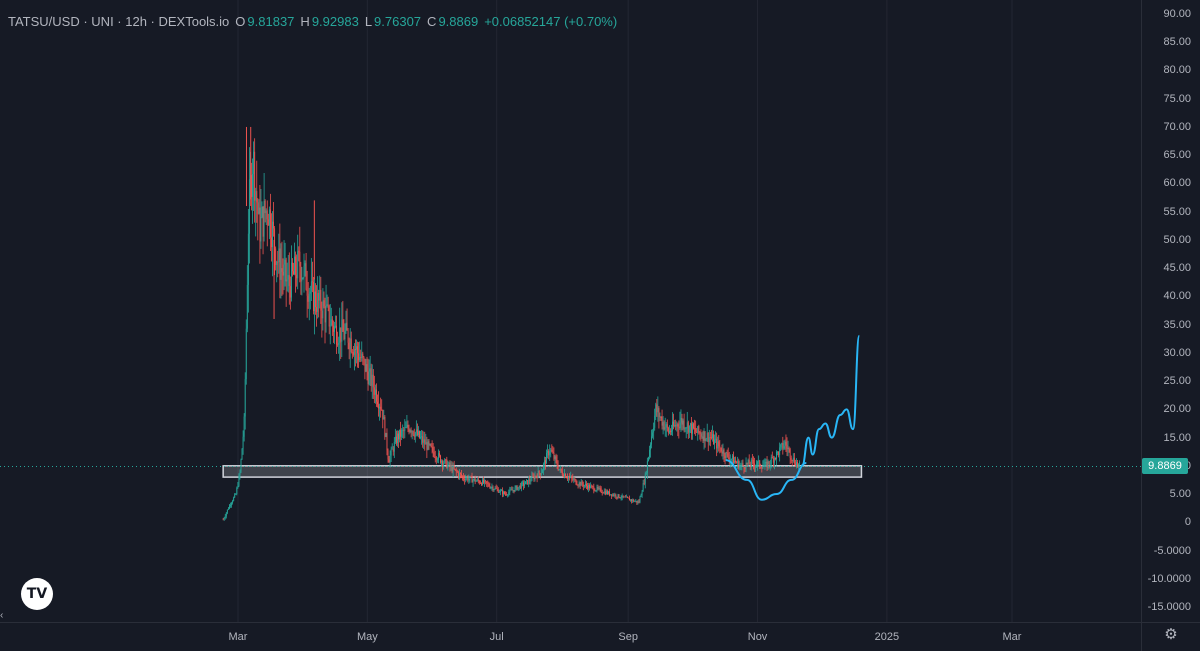 This screenshot has height=651, width=1200. Describe the element at coordinates (1177, 155) in the screenshot. I see `y-tick-label: 65.00` at that location.